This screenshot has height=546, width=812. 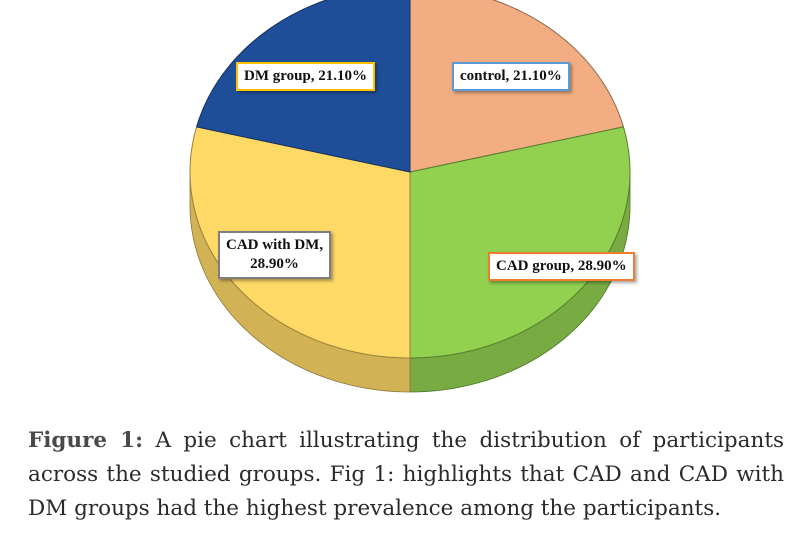 I want to click on slice-label-cad-group-text: CAD group, 28.90%, so click(x=561, y=266).